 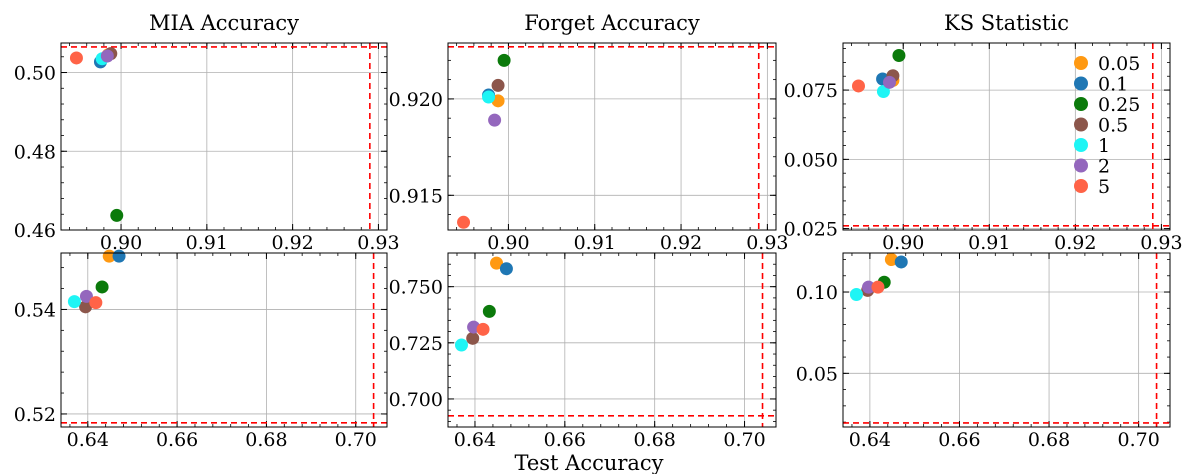 I want to click on legend-label: 0.05, so click(x=1119, y=64).